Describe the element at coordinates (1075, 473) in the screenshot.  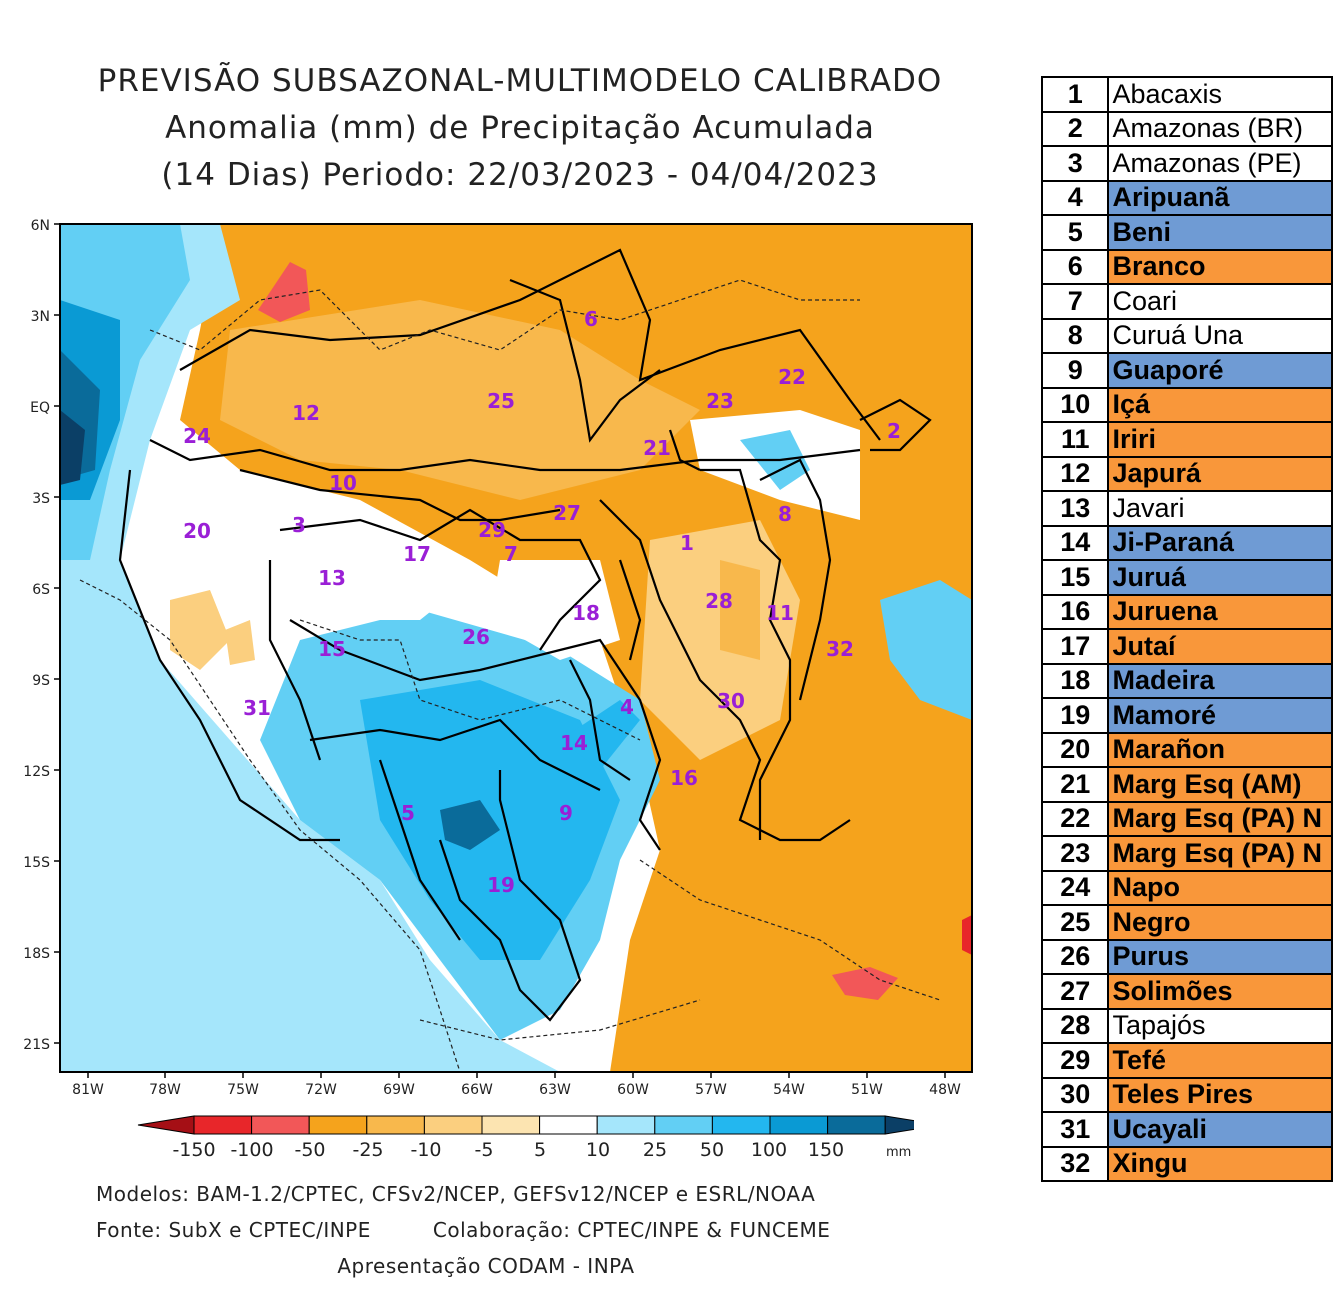
I see `basin-number: 12` at that location.